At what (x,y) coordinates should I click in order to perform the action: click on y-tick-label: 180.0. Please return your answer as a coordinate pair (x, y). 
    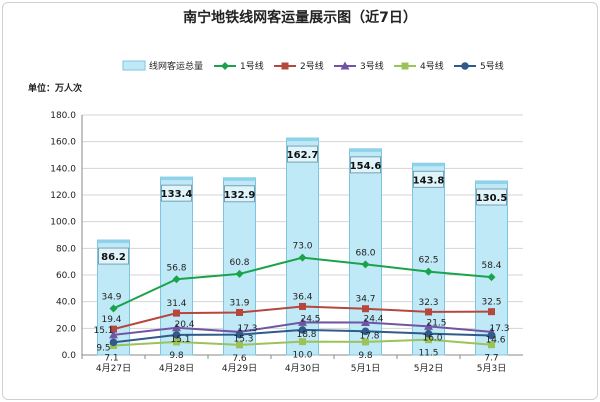
    Looking at the image, I should click on (63, 116).